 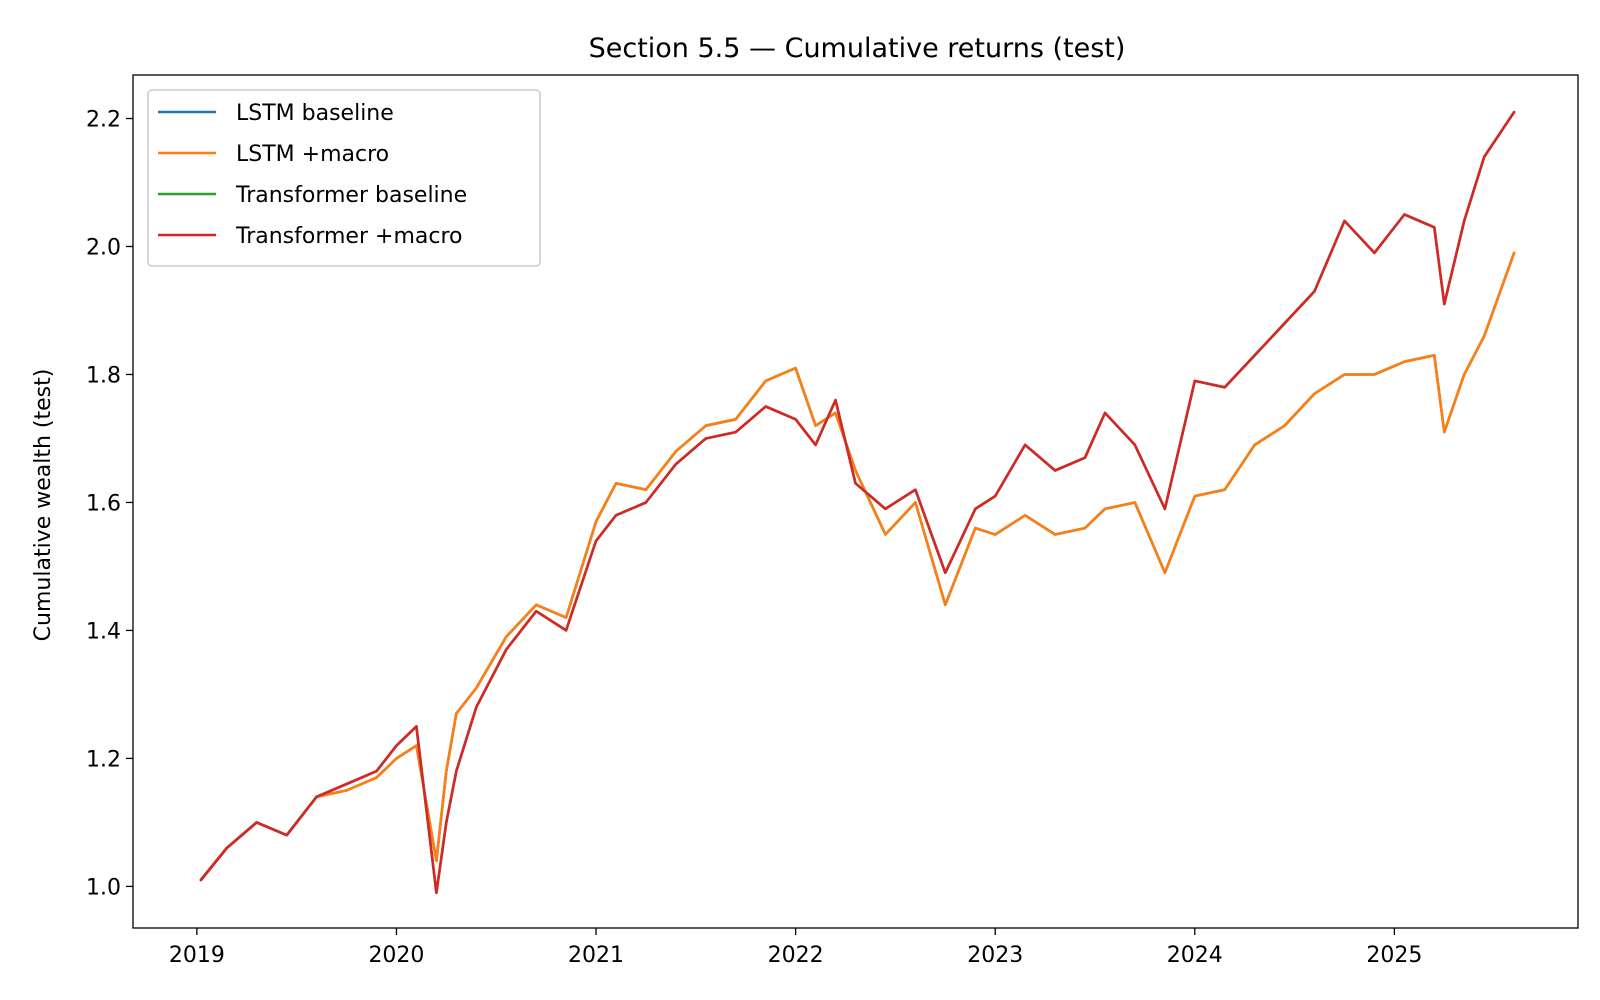 I want to click on y-axis-ticks: 1.0 1.2 1.4 1.6 1.8 2.0 2.2, so click(x=109, y=504).